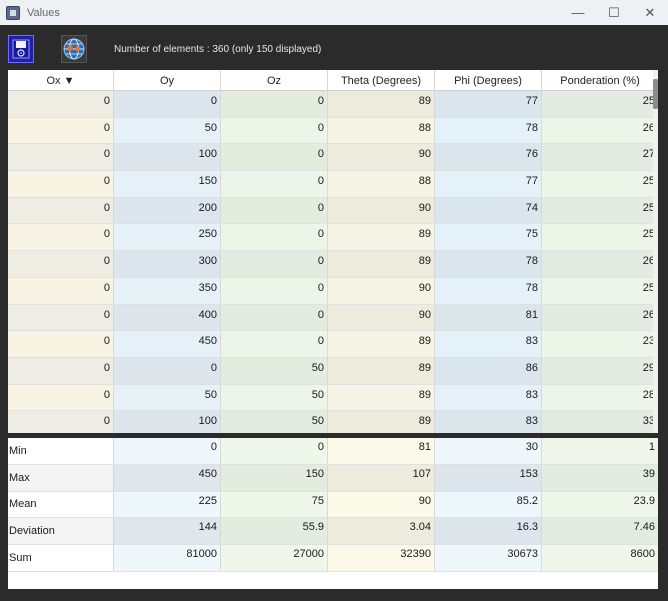 The height and width of the screenshot is (601, 668). I want to click on table-cell-ponderation: 27, so click(600, 157).